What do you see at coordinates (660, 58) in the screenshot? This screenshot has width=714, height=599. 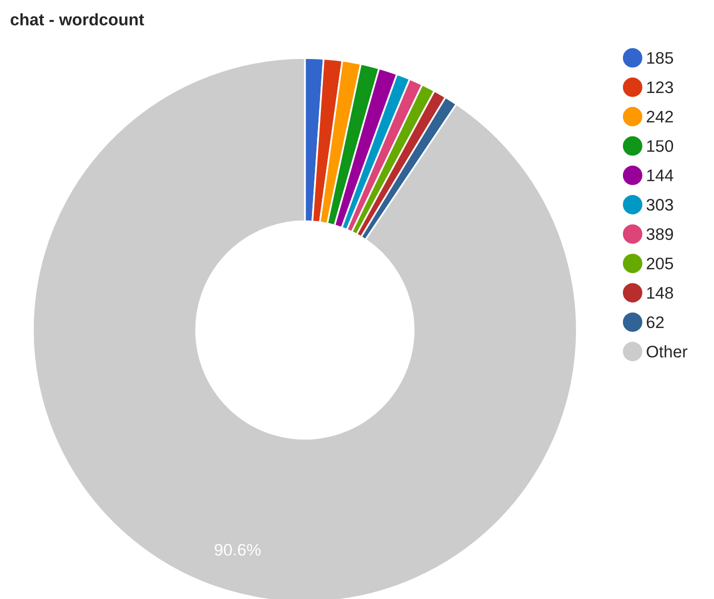 I see `legend-label: 185` at bounding box center [660, 58].